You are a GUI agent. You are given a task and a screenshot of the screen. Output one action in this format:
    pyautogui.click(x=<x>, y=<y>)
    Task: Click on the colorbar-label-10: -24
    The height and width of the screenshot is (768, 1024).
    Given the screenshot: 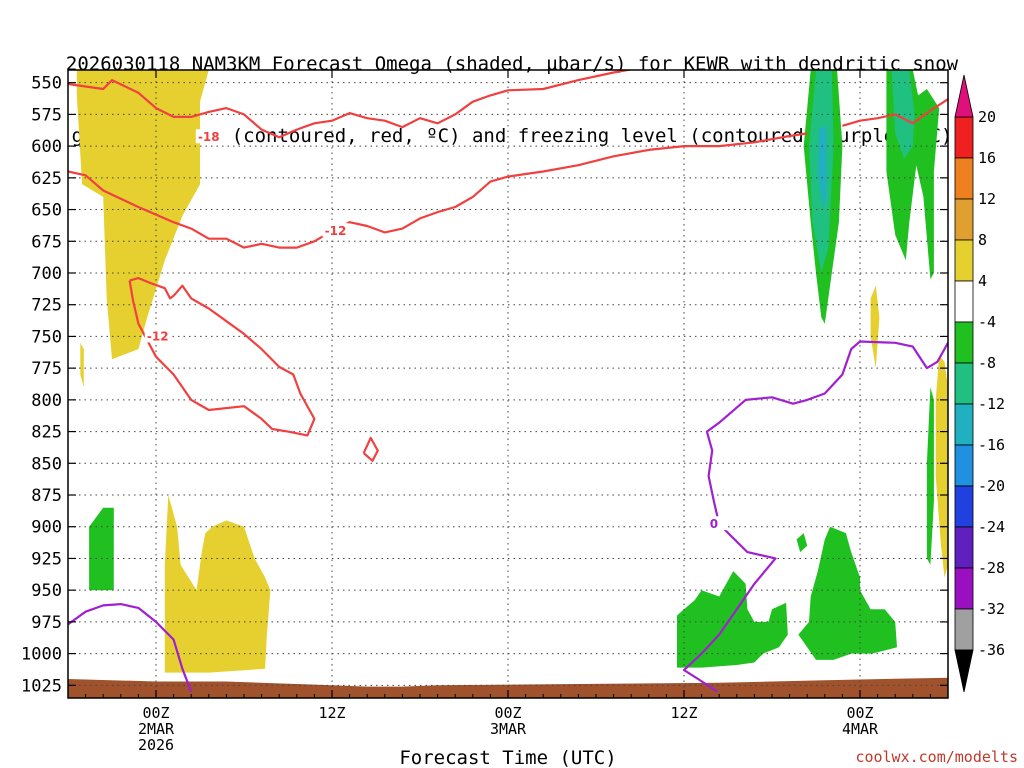 What is the action you would take?
    pyautogui.click(x=991, y=527)
    